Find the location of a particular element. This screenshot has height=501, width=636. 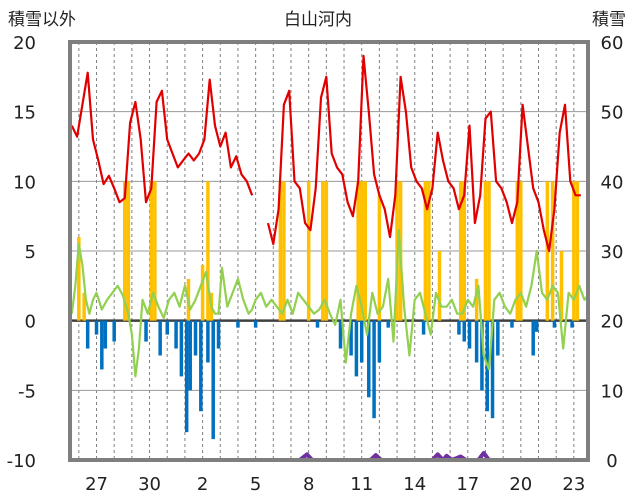

right-tick-label: 60 is located at coordinates (612, 43).